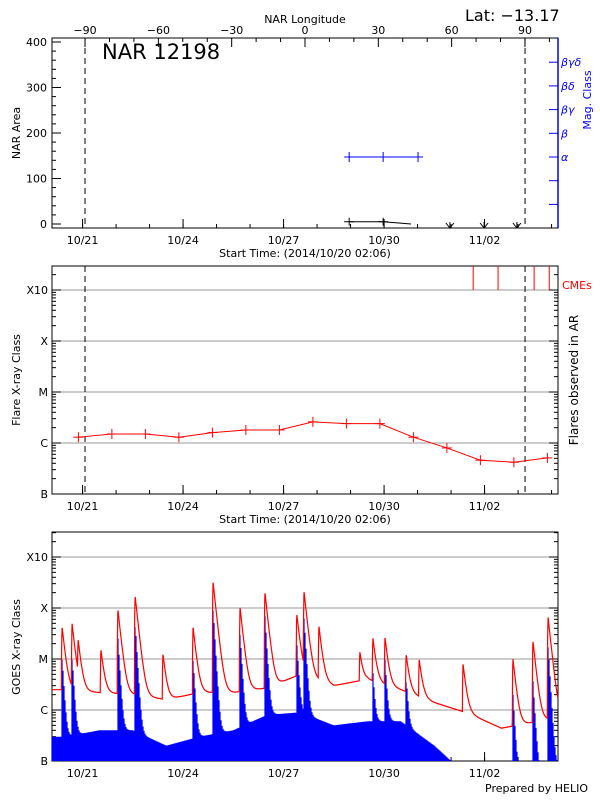  I want to click on mag-class-label: α, so click(565, 157).